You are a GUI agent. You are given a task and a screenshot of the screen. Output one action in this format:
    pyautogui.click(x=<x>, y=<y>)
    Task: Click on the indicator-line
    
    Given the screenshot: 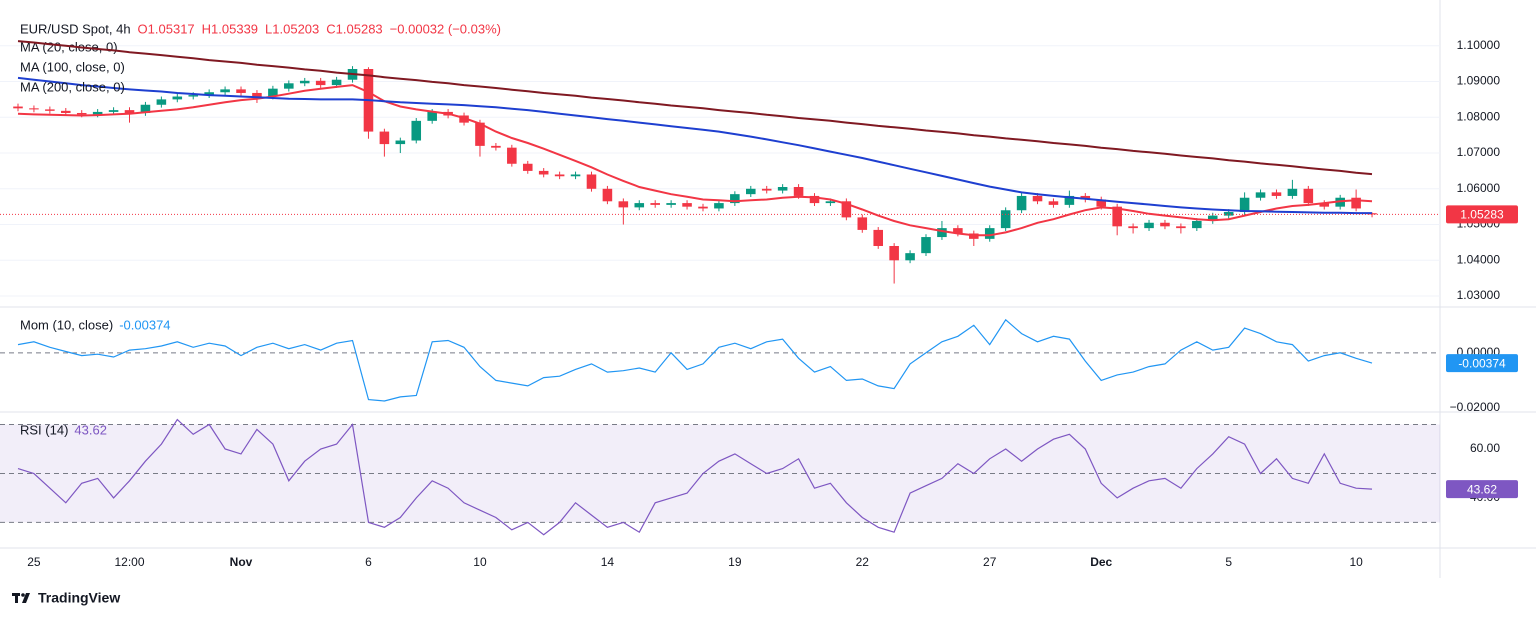 What is the action you would take?
    pyautogui.click(x=695, y=360)
    